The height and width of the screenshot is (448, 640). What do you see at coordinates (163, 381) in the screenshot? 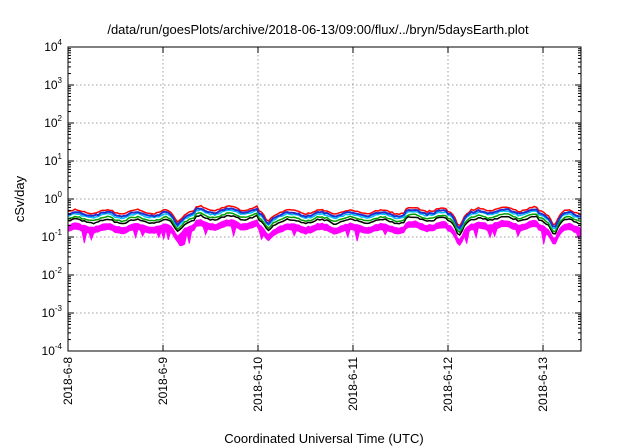
I see `x-tick-label: 2018-6-9` at bounding box center [163, 381].